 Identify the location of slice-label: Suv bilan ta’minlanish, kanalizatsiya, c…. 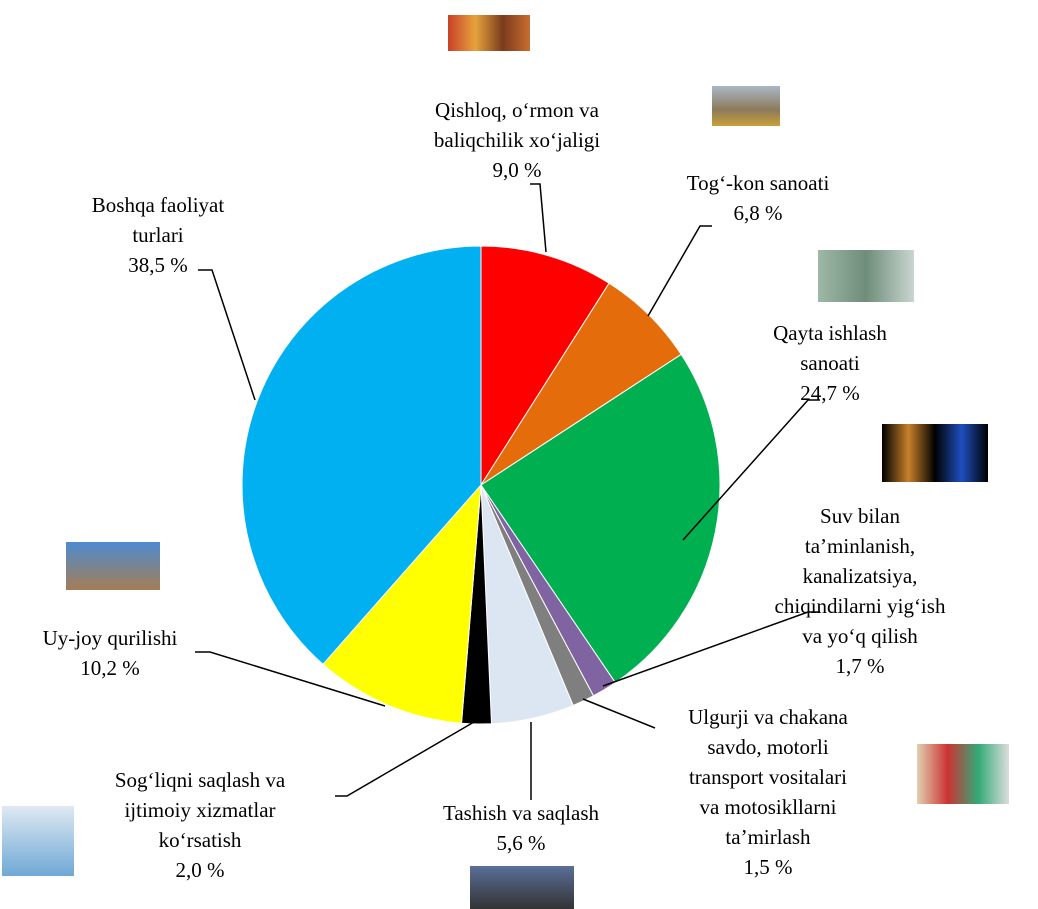
(860, 591).